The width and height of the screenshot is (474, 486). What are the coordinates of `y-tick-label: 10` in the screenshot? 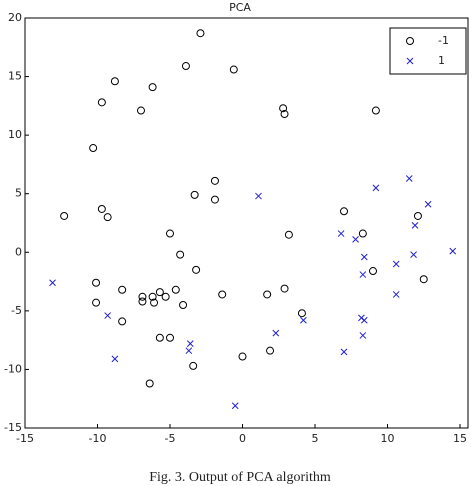 It's located at (15, 134).